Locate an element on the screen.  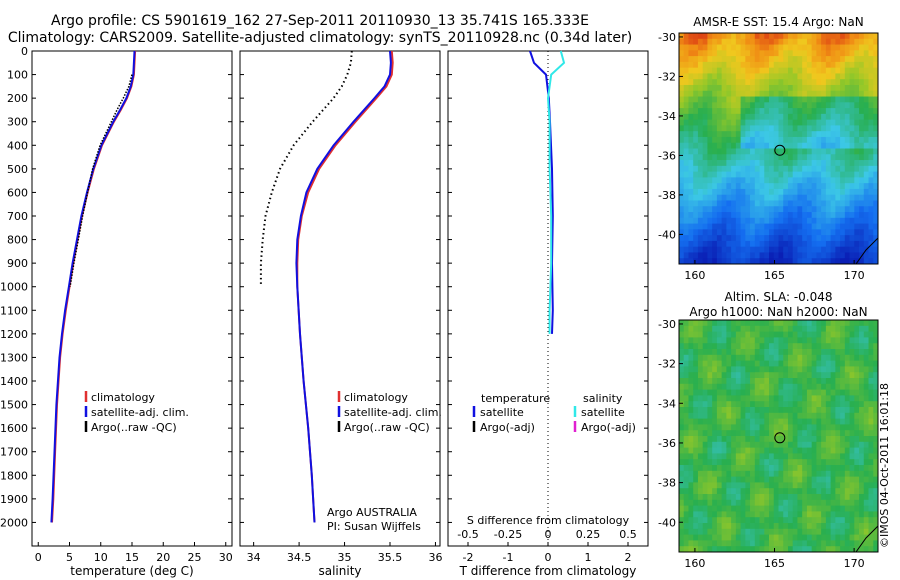
temp-ytick-label: 500 is located at coordinates (17, 169).